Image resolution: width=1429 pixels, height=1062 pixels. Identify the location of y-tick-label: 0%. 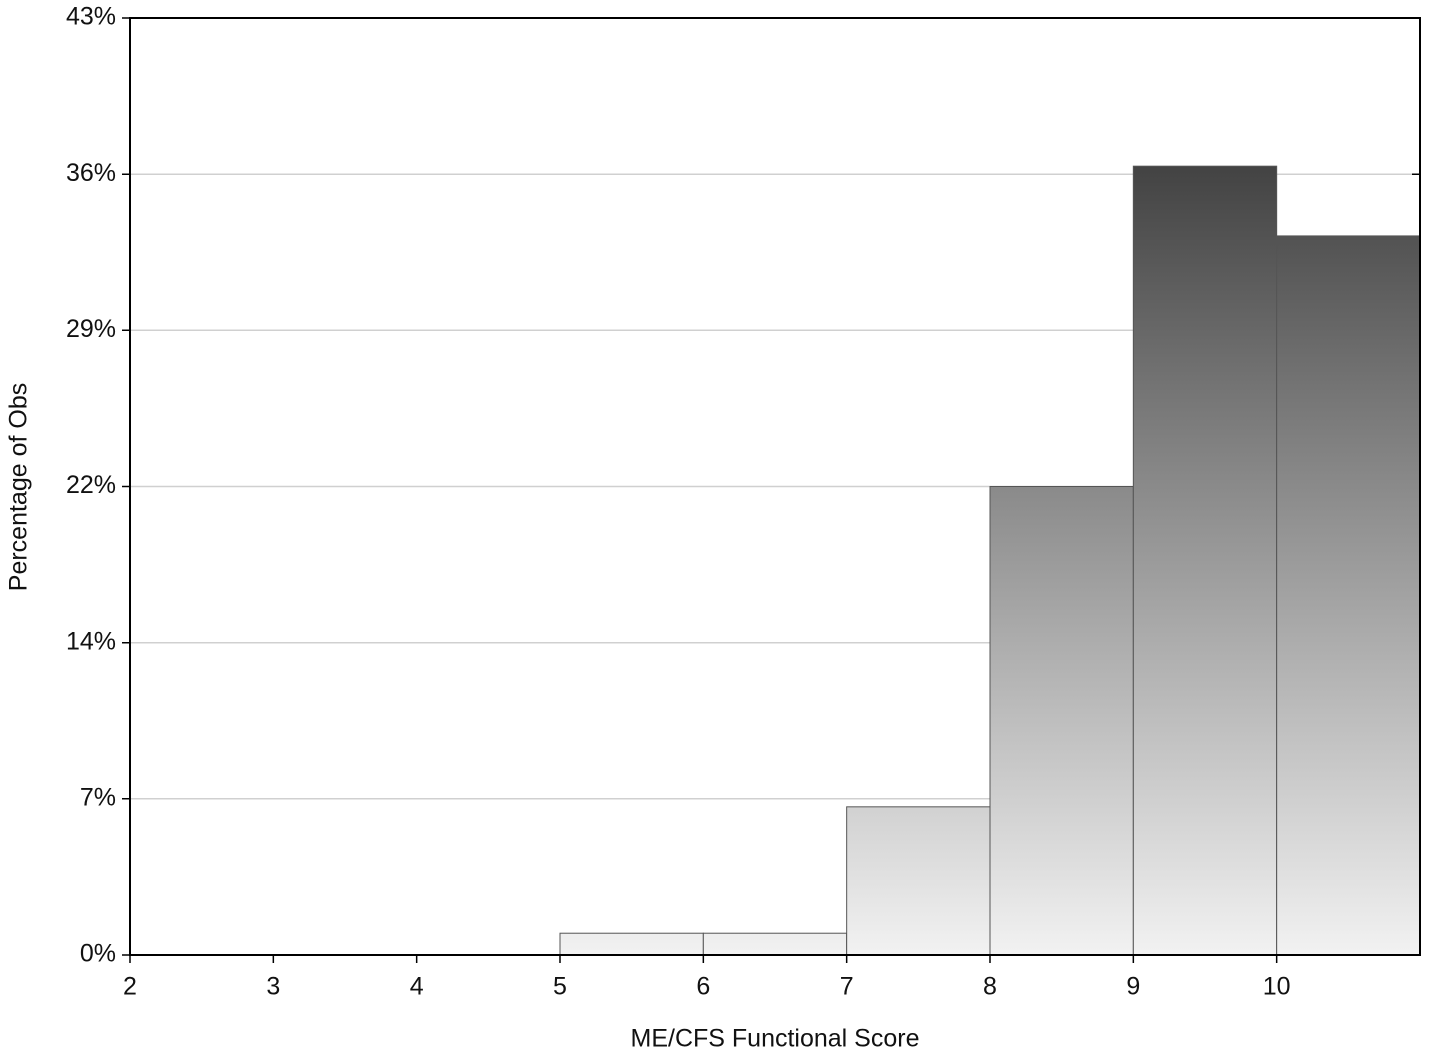
(98, 954).